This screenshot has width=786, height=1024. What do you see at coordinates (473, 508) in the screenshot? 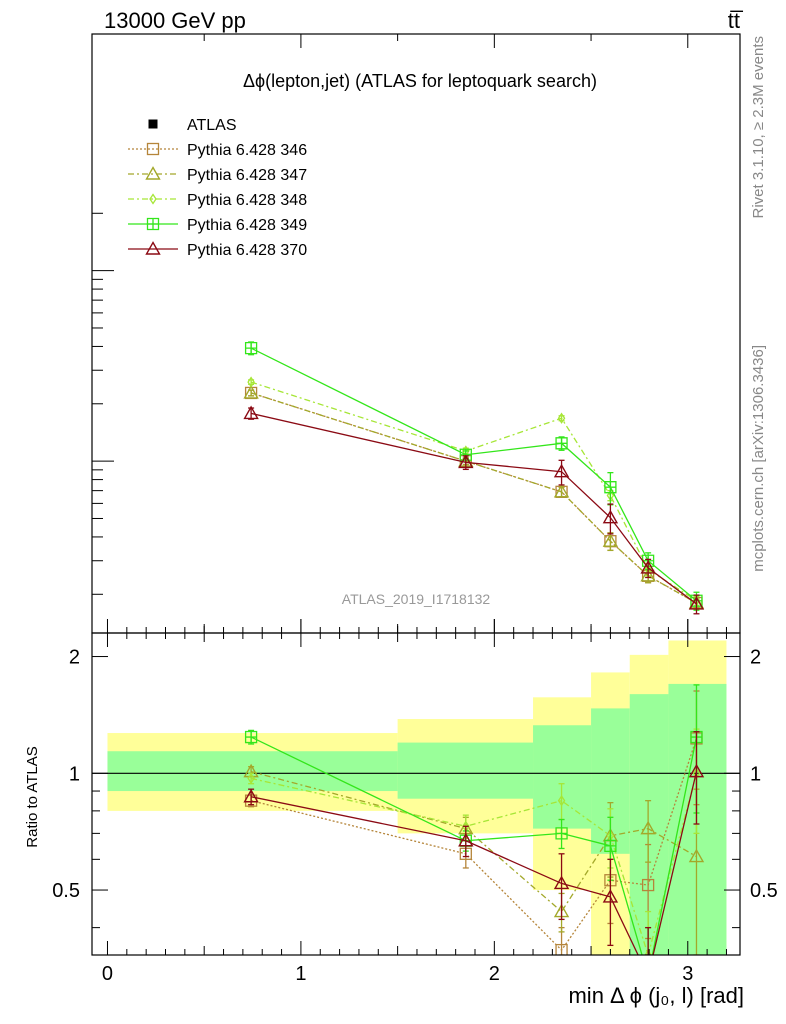
I see `main-series-line-p370` at bounding box center [473, 508].